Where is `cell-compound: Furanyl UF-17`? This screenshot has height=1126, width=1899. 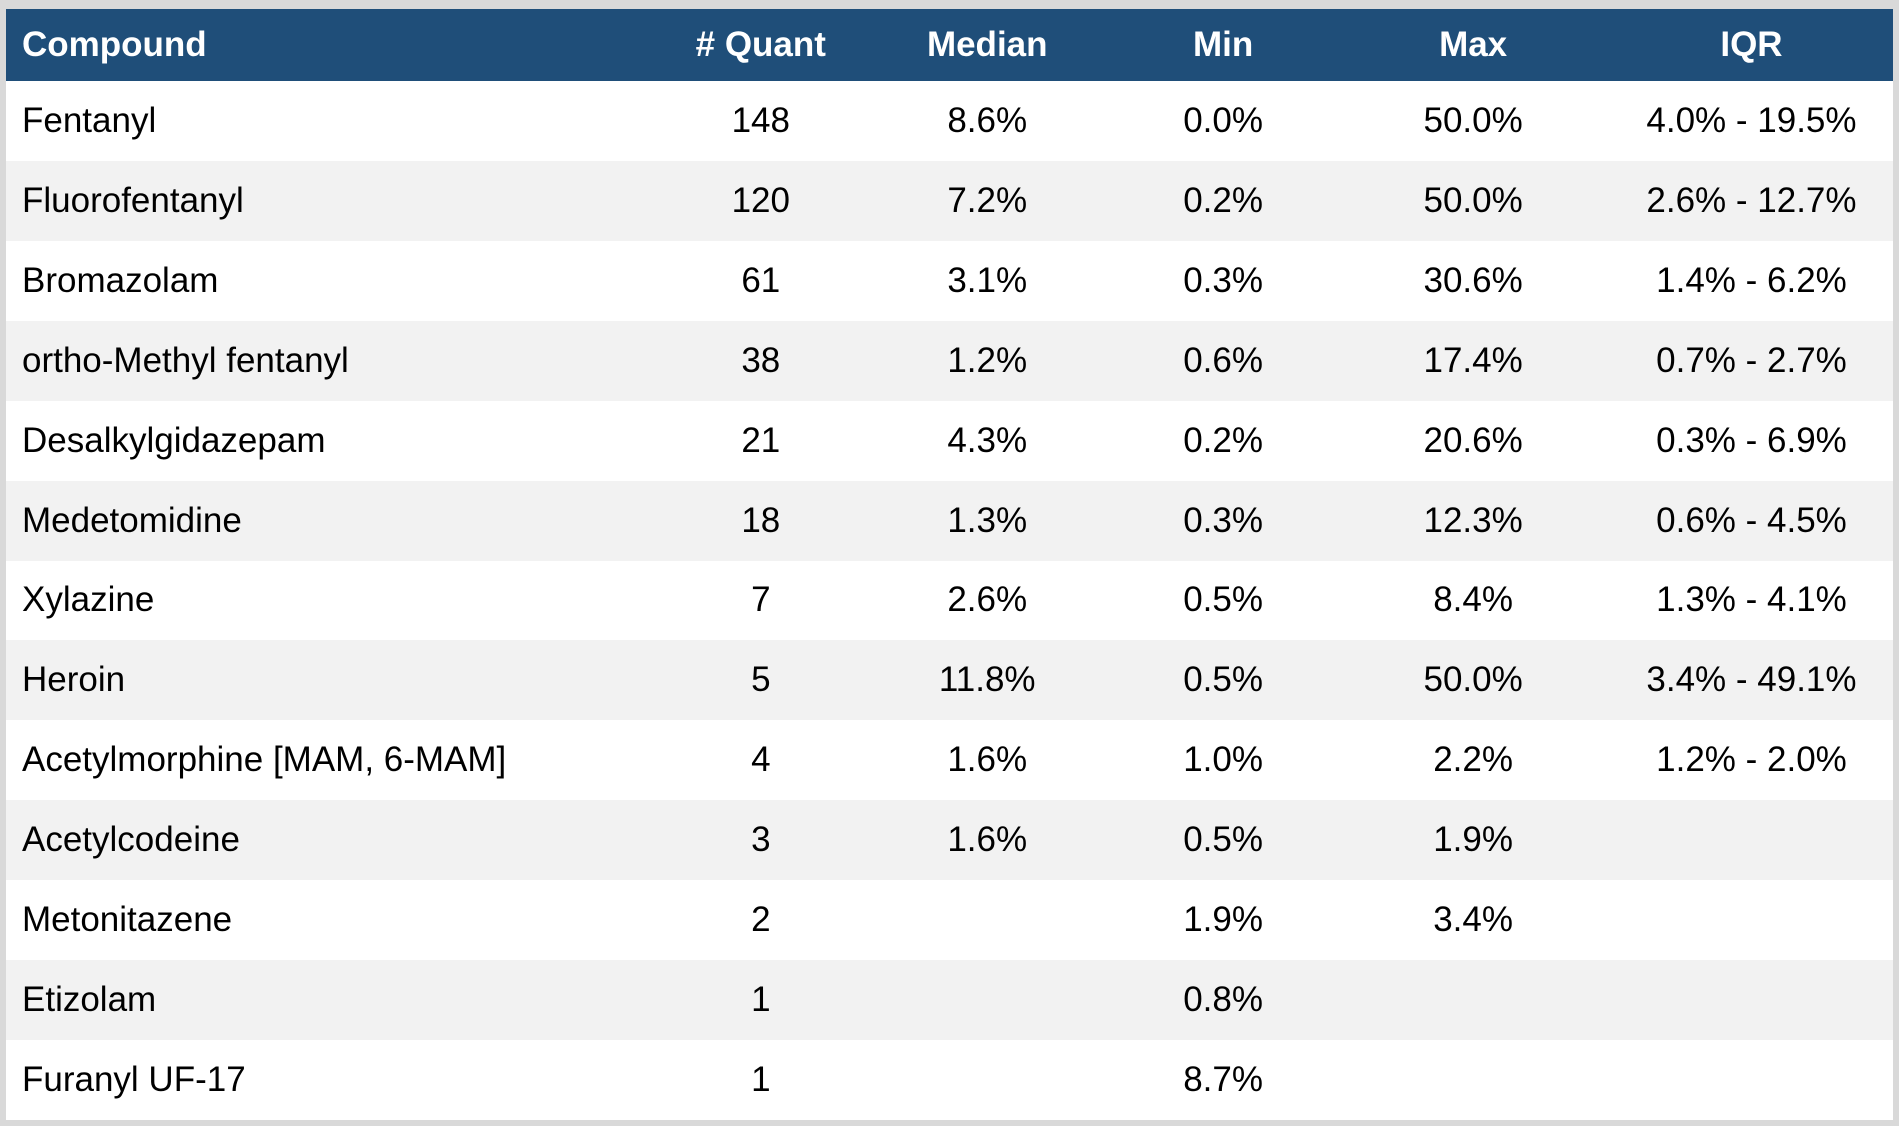 cell-compound: Furanyl UF-17 is located at coordinates (134, 1080).